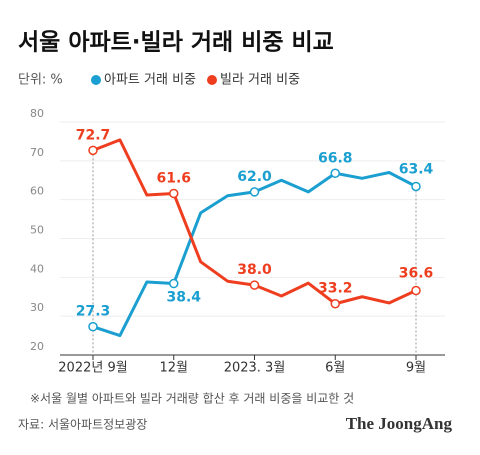  Describe the element at coordinates (93, 312) in the screenshot. I see `value-label: 27.3` at that location.